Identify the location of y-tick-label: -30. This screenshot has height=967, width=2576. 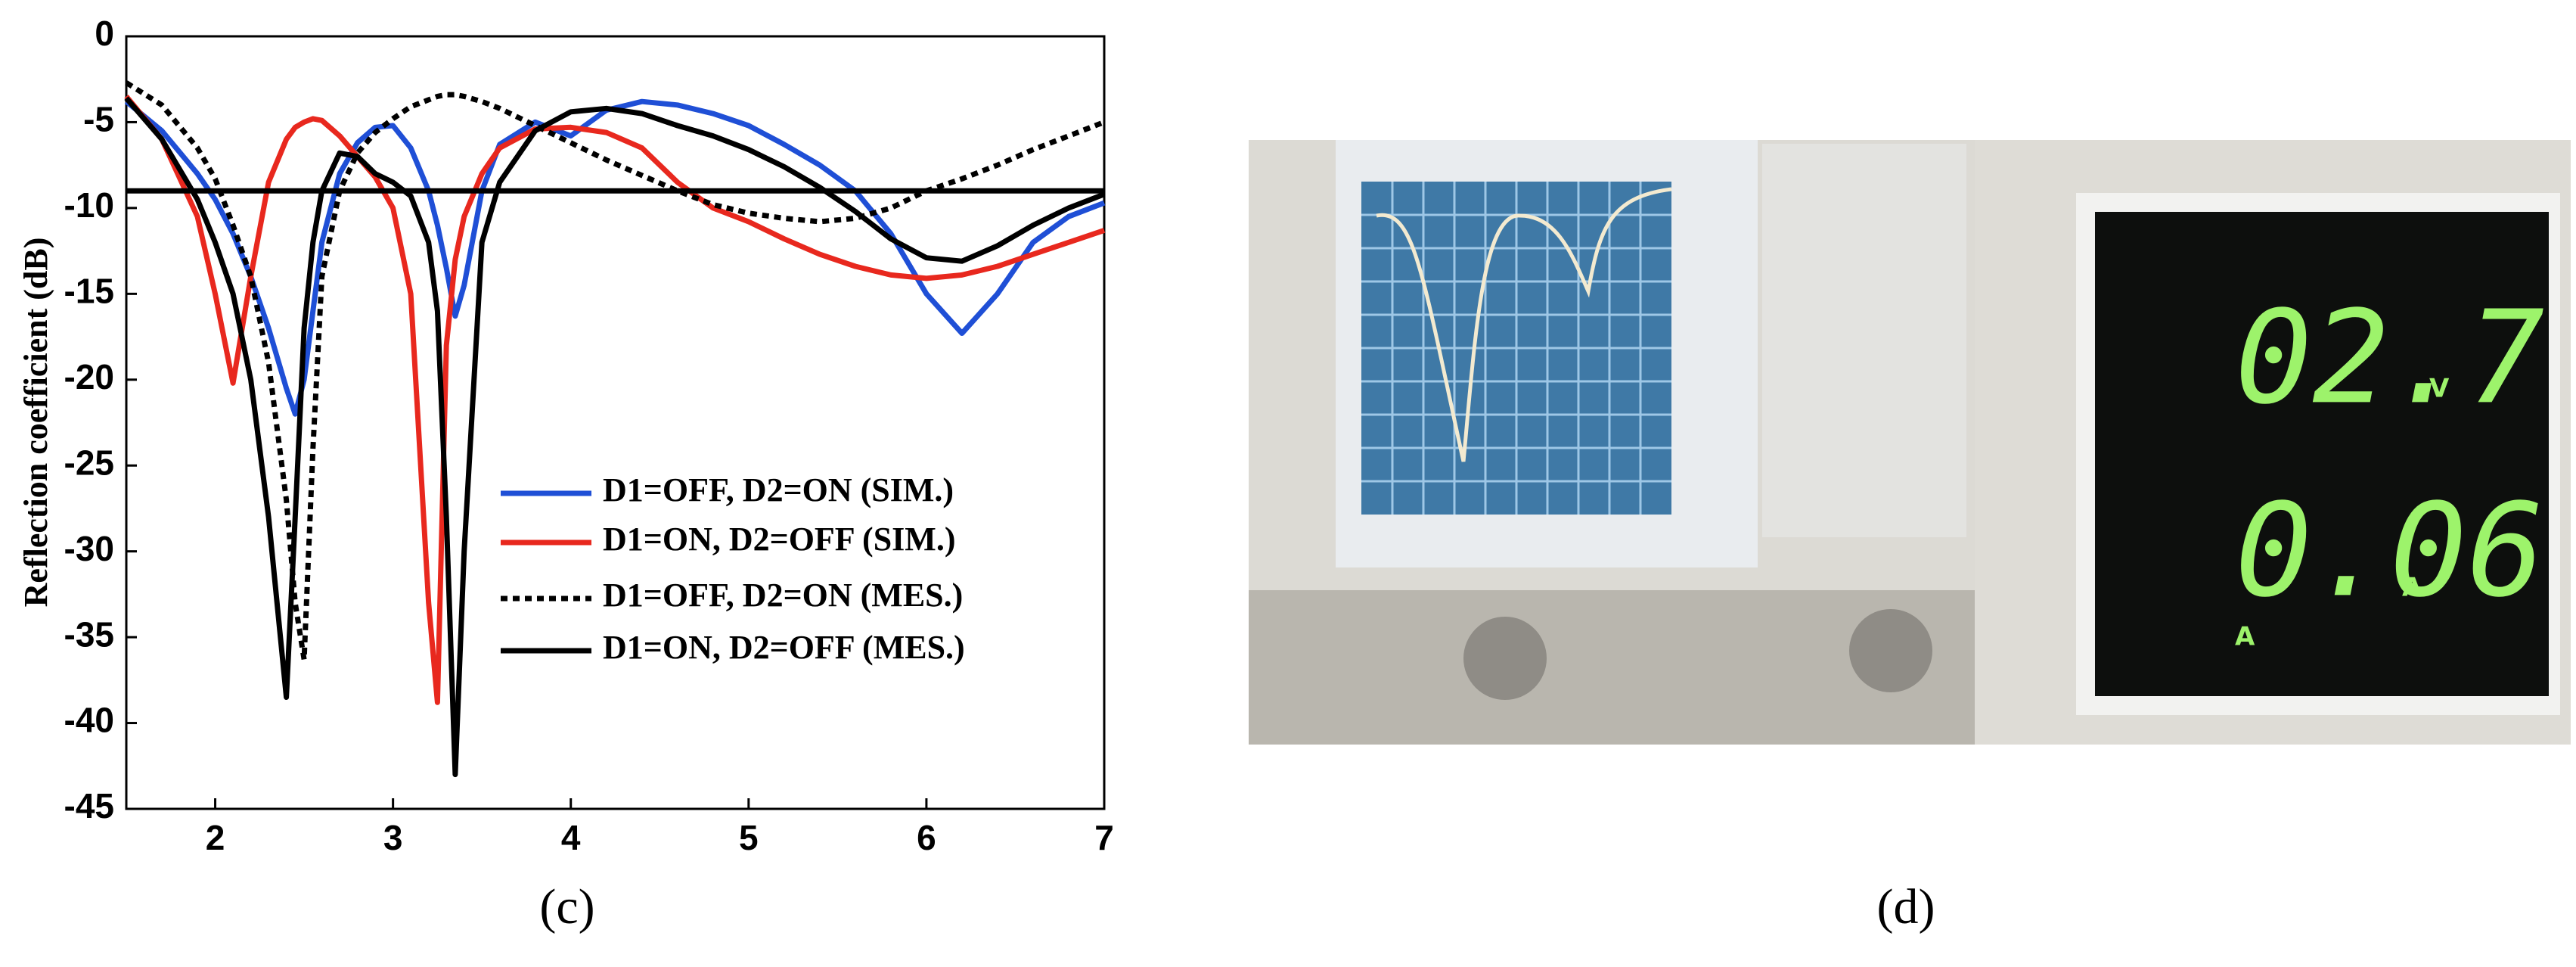
(89, 548).